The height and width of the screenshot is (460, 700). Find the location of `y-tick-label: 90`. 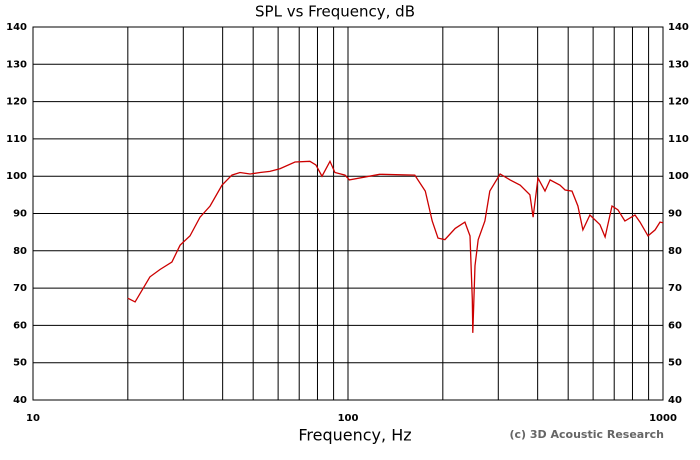

y-tick-label: 90 is located at coordinates (20, 214).